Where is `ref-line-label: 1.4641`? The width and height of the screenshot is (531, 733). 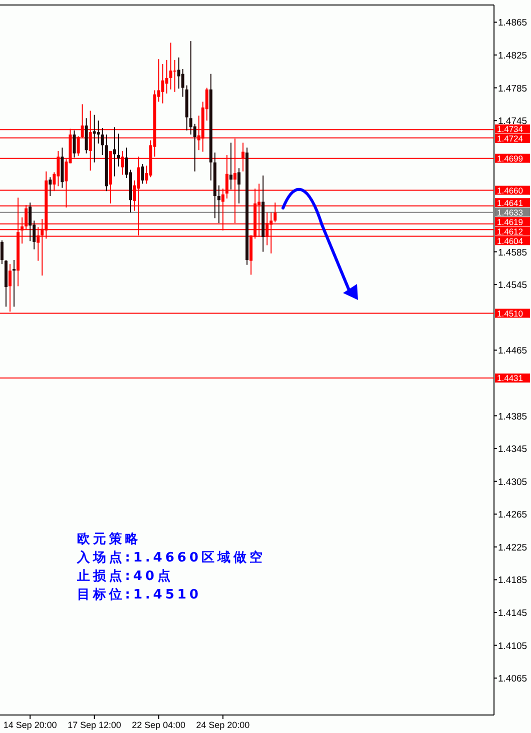
ref-line-label: 1.4641 is located at coordinates (510, 203).